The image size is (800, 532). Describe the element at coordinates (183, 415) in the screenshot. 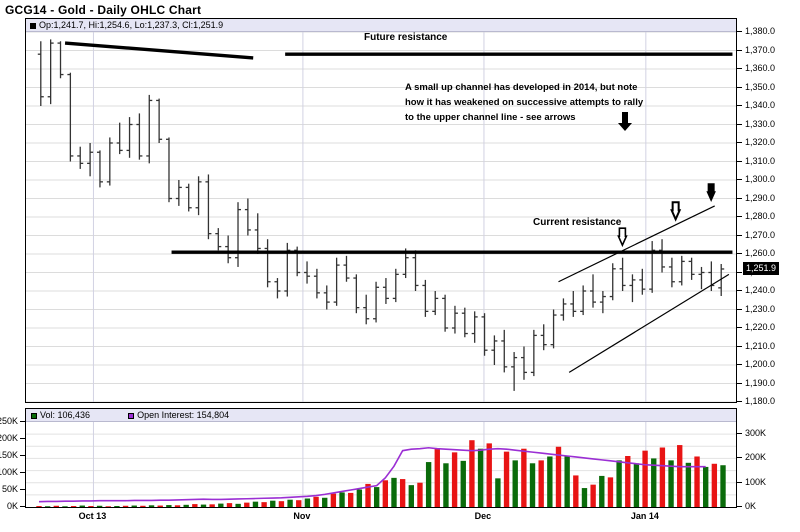

I see `open-interest-legend-text: Open Interest: 154,804` at that location.